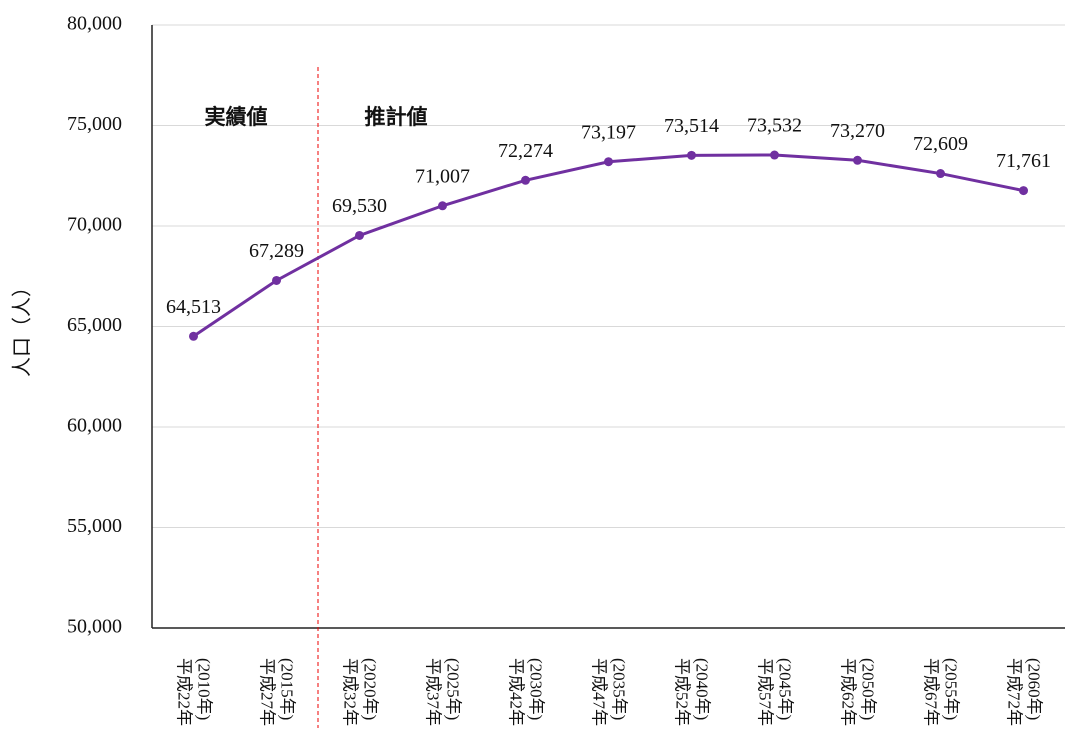 The width and height of the screenshot is (1069, 755). I want to click on y-axis-label: 人口（人）, so click(22, 327).